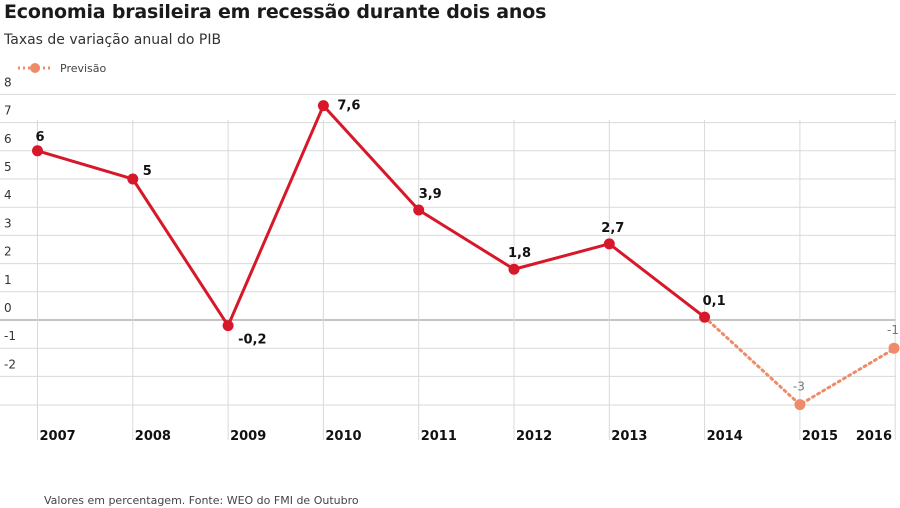 Image resolution: width=900 pixels, height=508 pixels. Describe the element at coordinates (629, 436) in the screenshot. I see `x-tick-label: 2013` at that location.